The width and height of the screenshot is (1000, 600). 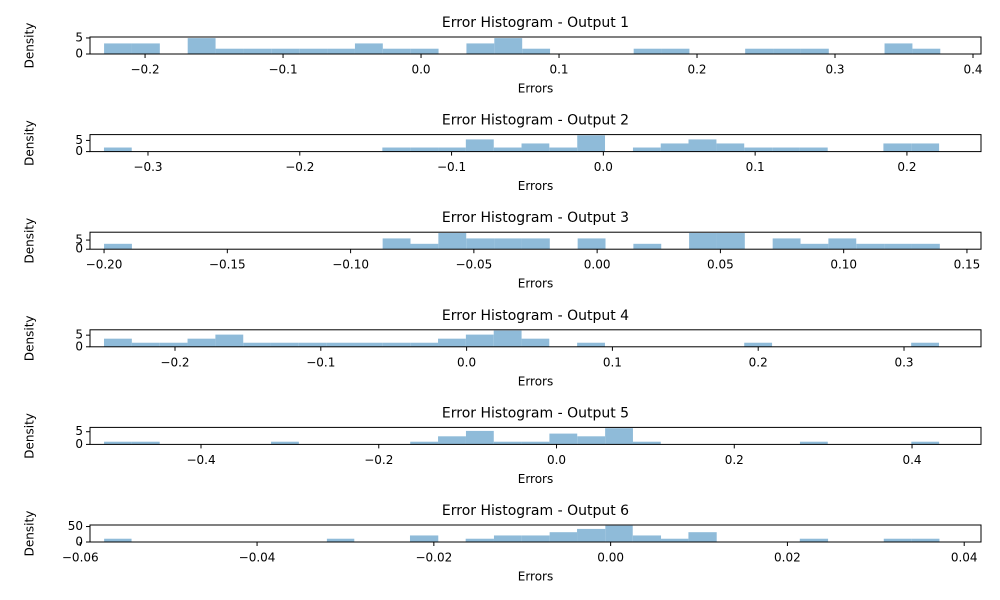 I want to click on x-tick-label: 0.4, so click(x=911, y=460).